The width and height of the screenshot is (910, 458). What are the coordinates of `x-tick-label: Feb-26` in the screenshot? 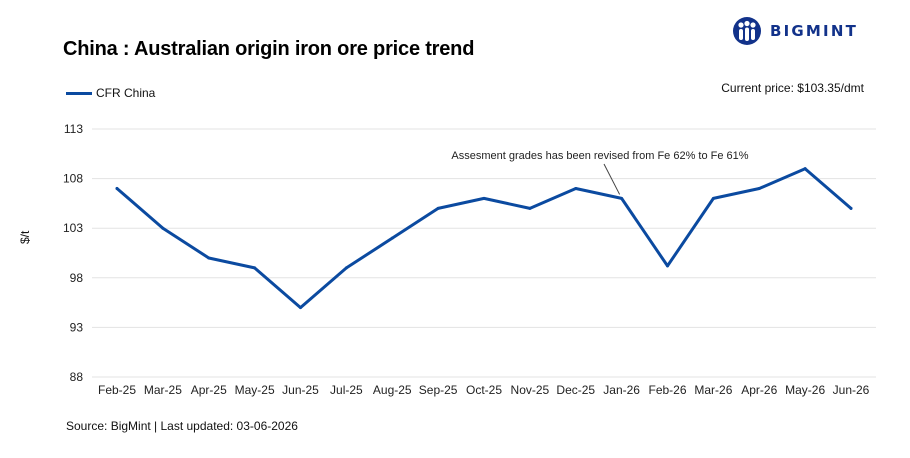 It's located at (667, 390).